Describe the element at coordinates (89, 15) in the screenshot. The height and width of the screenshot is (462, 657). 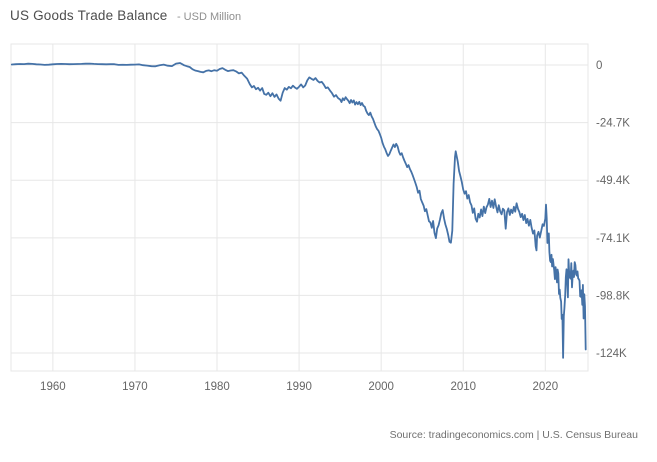
I see `chart-title: US Goods Trade Balance` at that location.